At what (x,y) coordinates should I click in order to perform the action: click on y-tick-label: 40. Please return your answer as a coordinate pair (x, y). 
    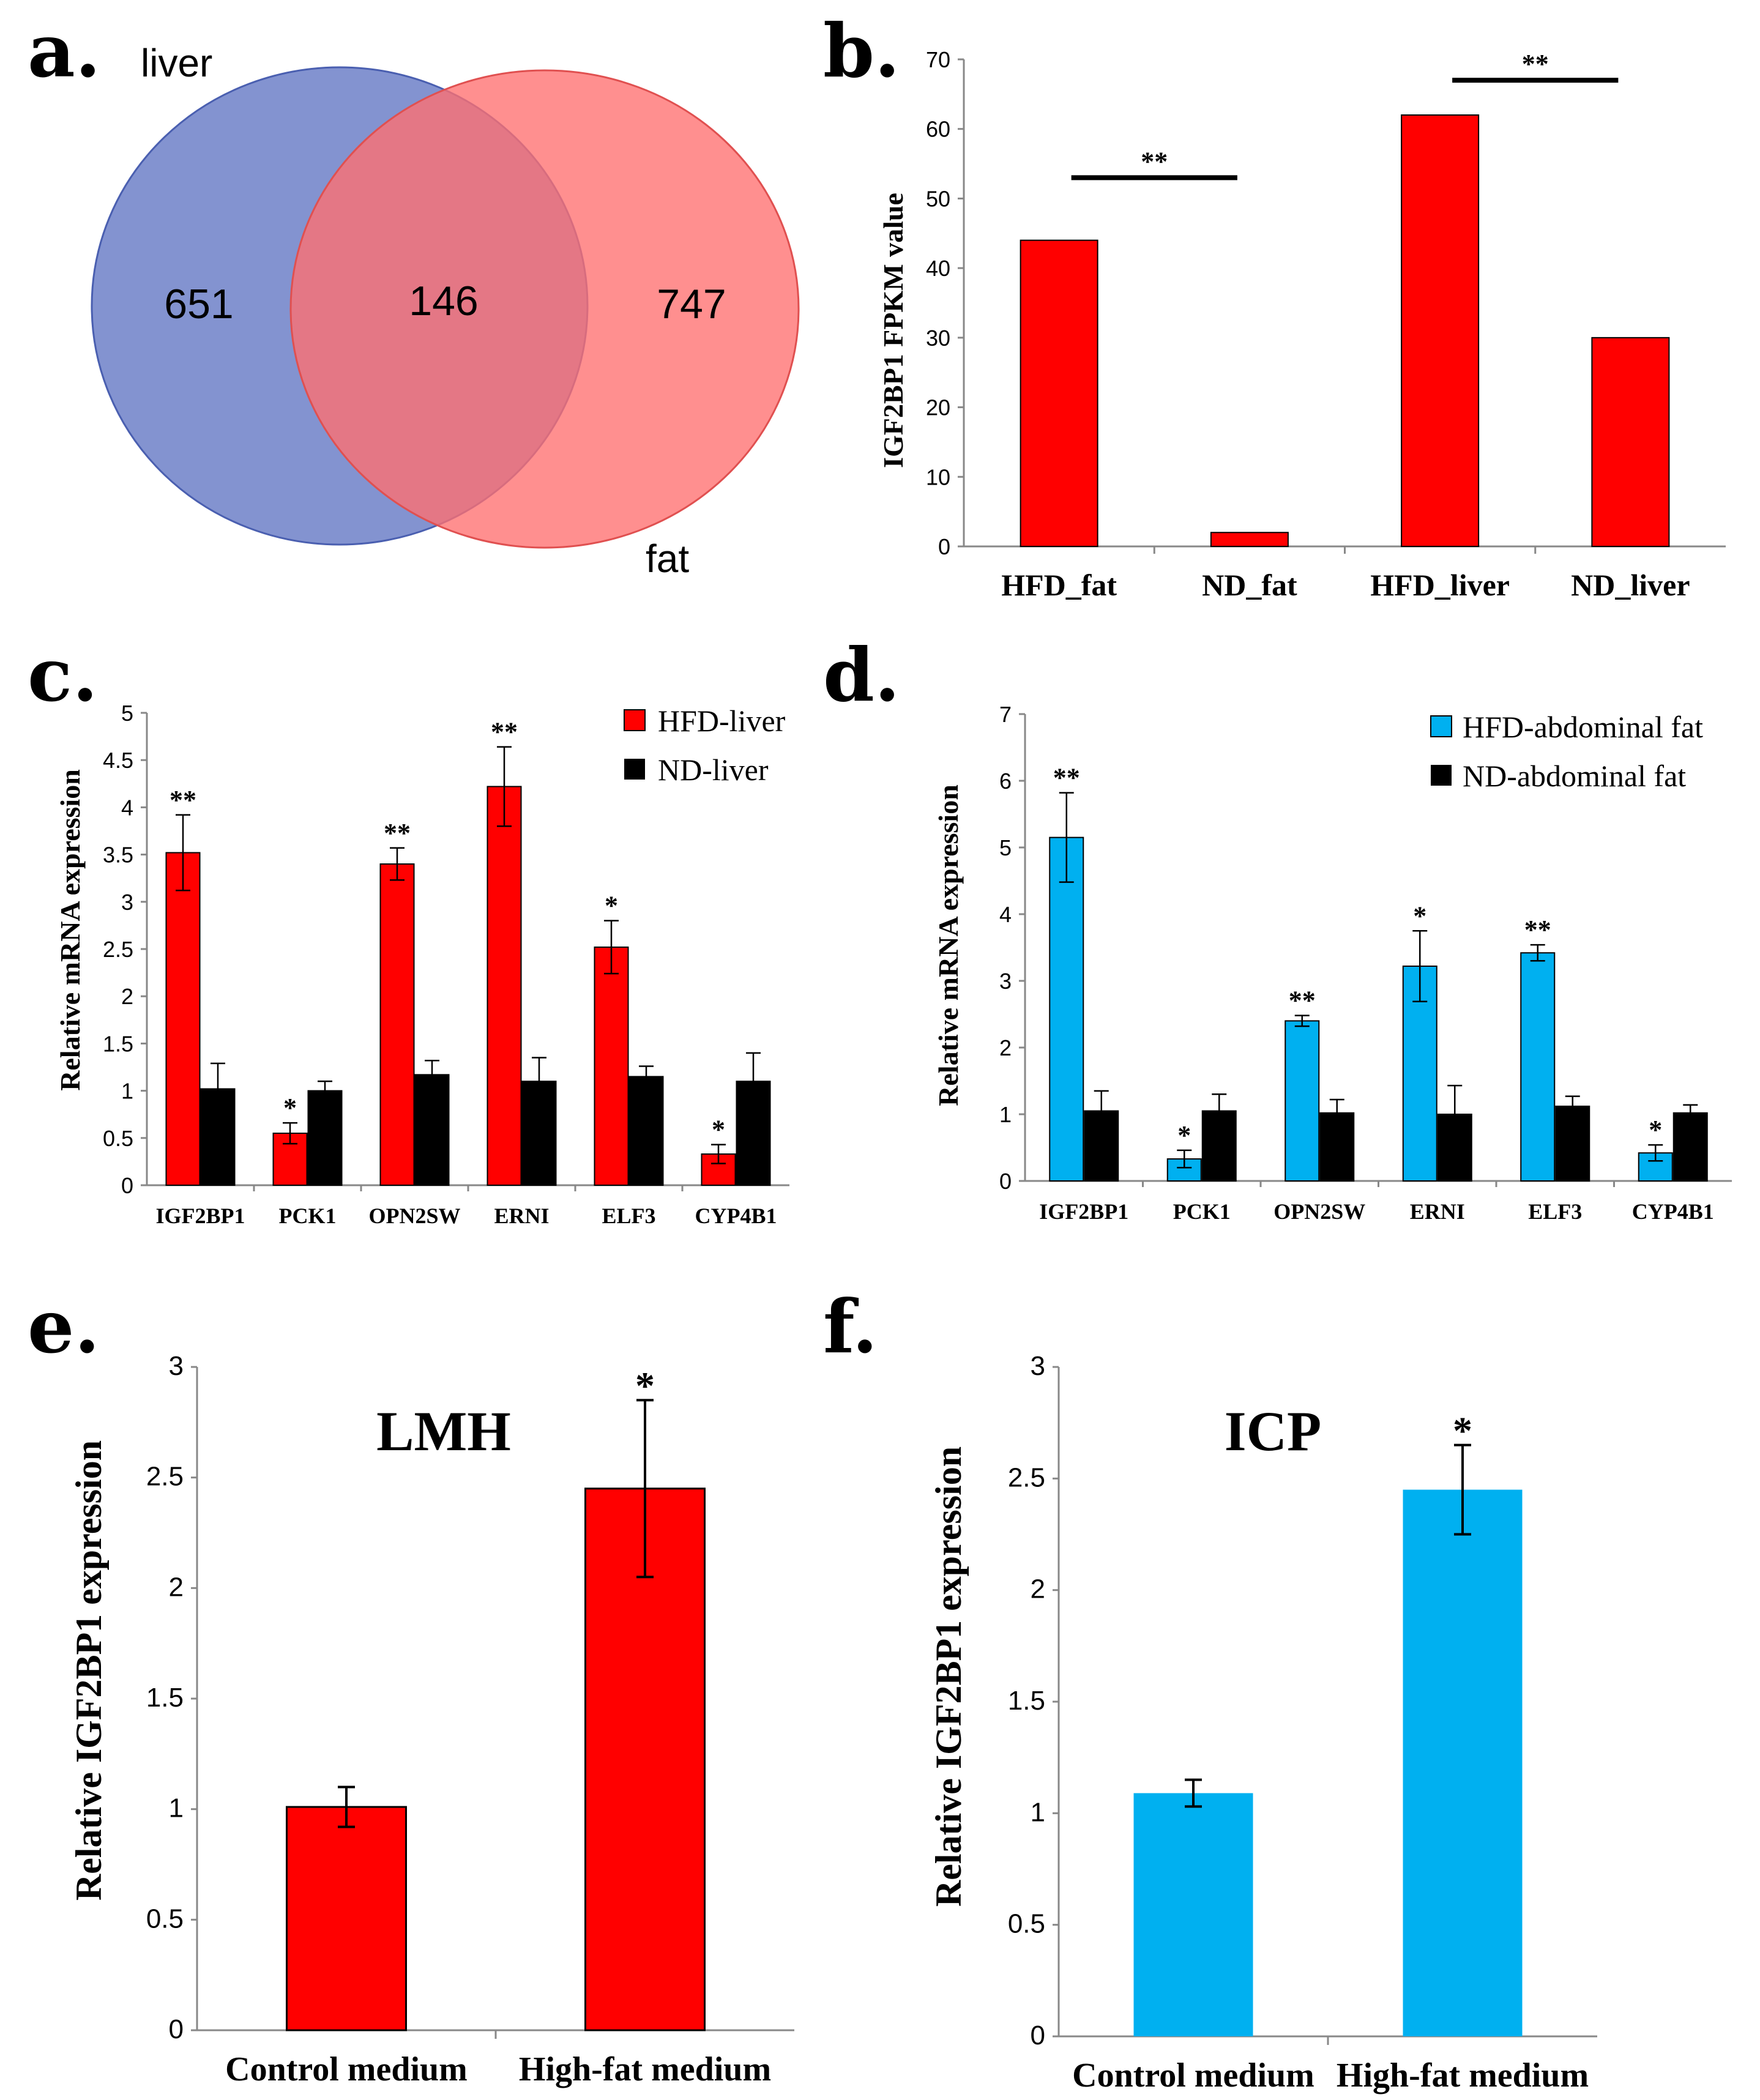
    Looking at the image, I should click on (938, 268).